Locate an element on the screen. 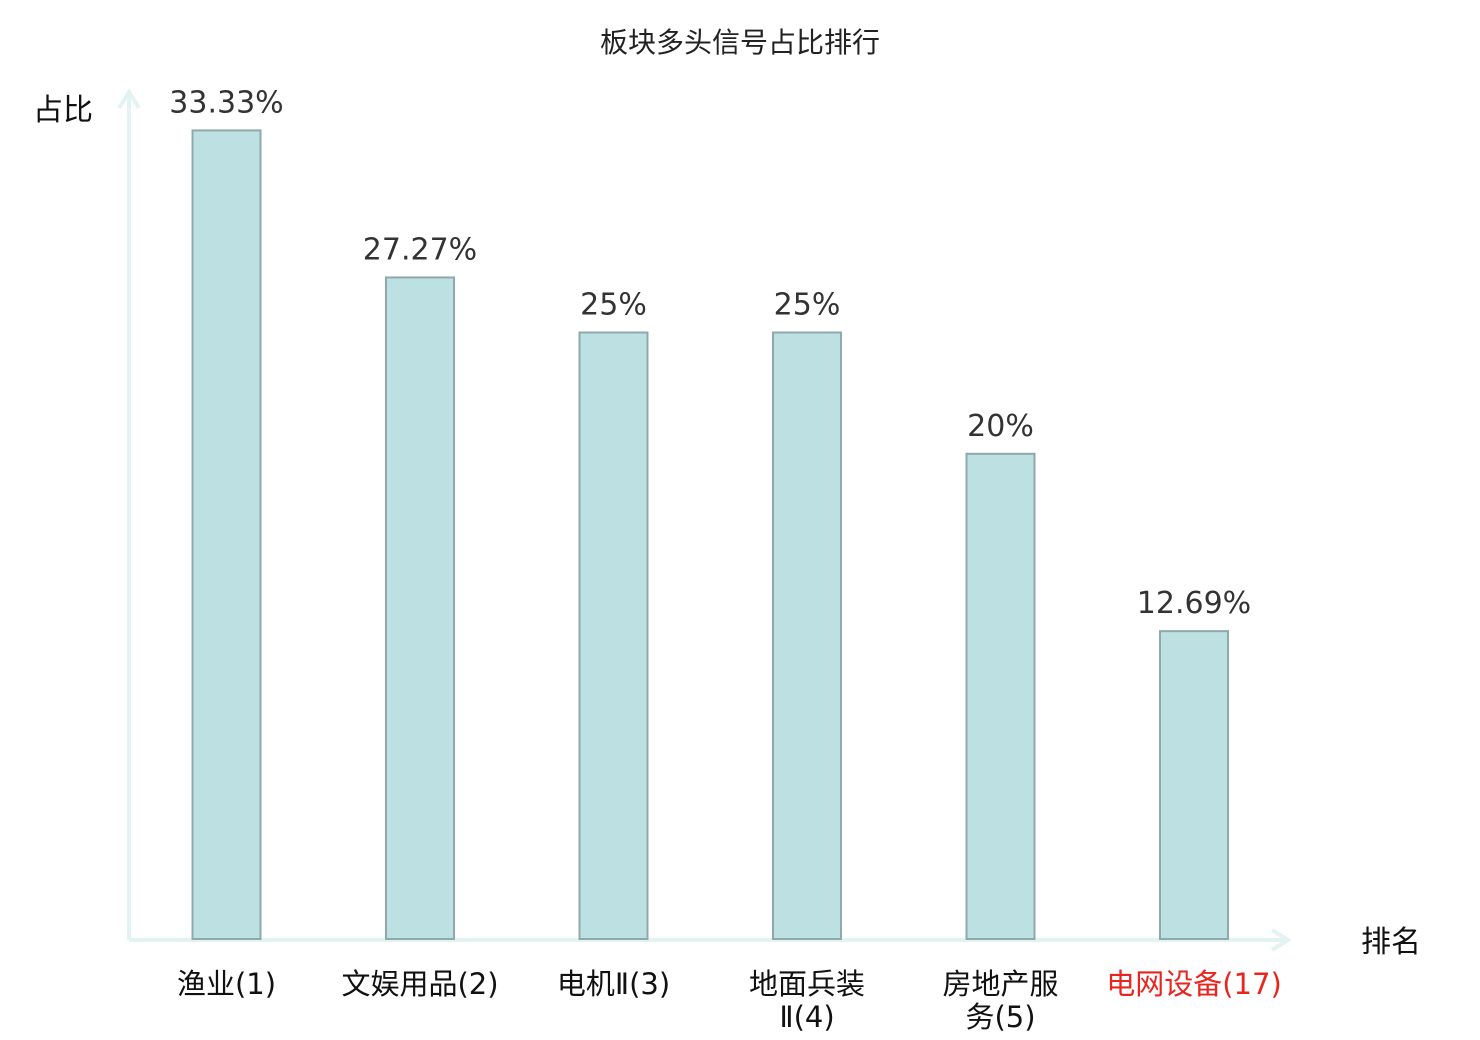 This screenshot has height=1040, width=1480. x-axis-arrow-icon is located at coordinates (1281, 940).